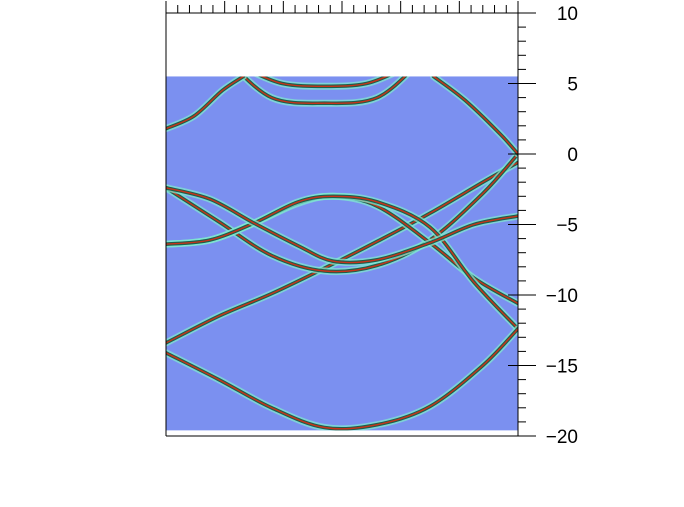 This screenshot has height=507, width=684. I want to click on band-curve-10-stroke, so click(475, 115).